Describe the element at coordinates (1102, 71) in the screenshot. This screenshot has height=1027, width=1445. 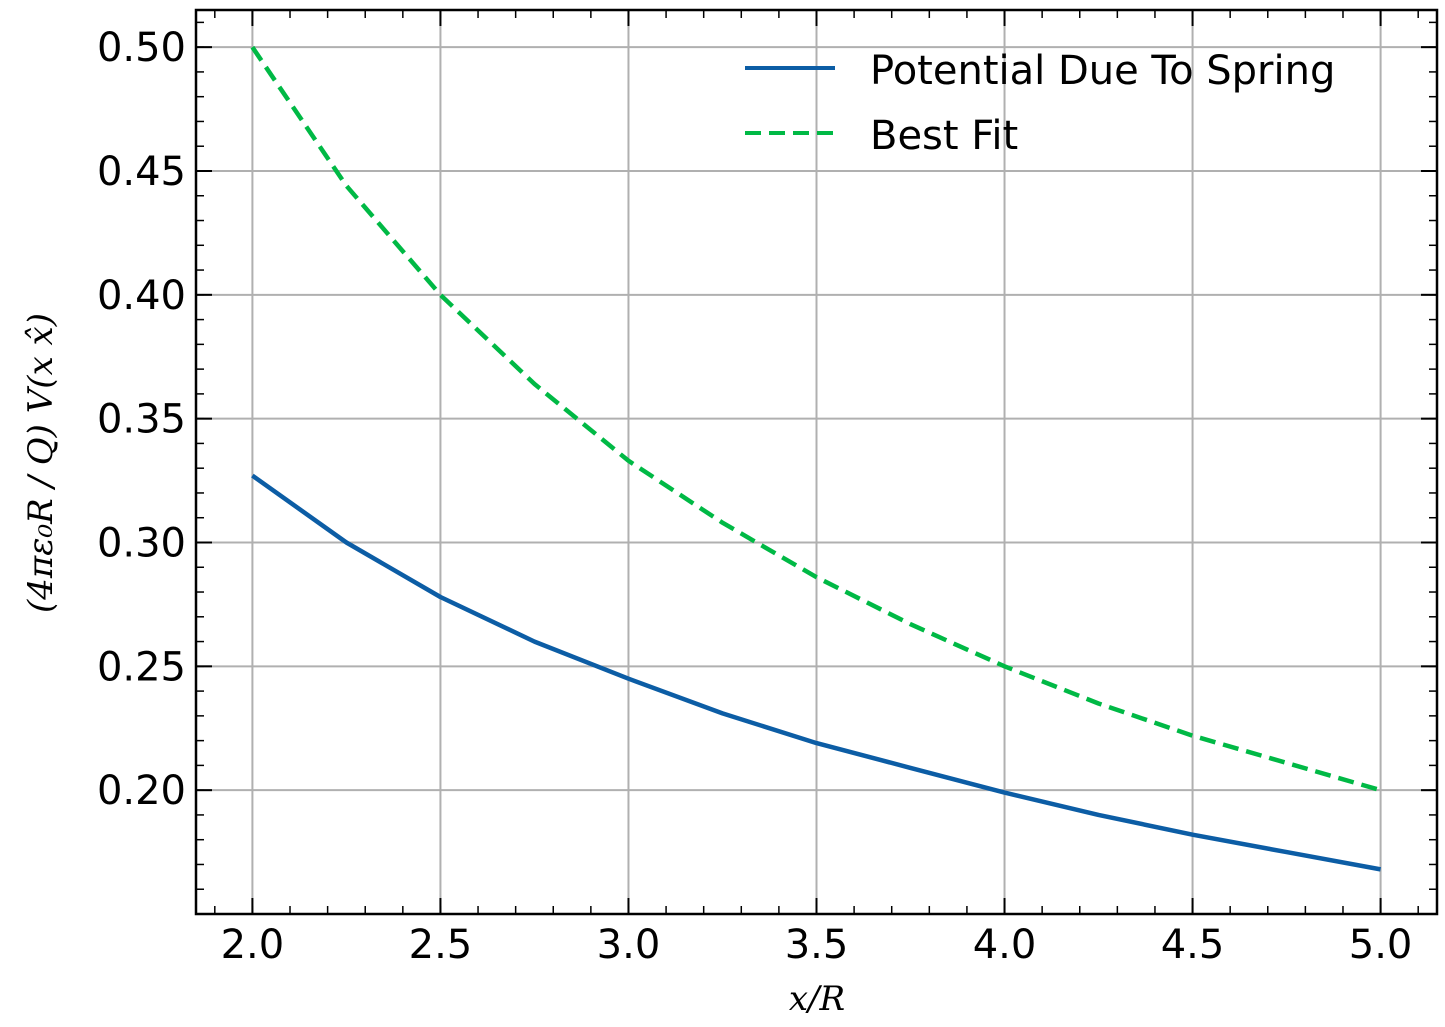
I see `legend-label-series-0: Potential Due To Spring` at that location.